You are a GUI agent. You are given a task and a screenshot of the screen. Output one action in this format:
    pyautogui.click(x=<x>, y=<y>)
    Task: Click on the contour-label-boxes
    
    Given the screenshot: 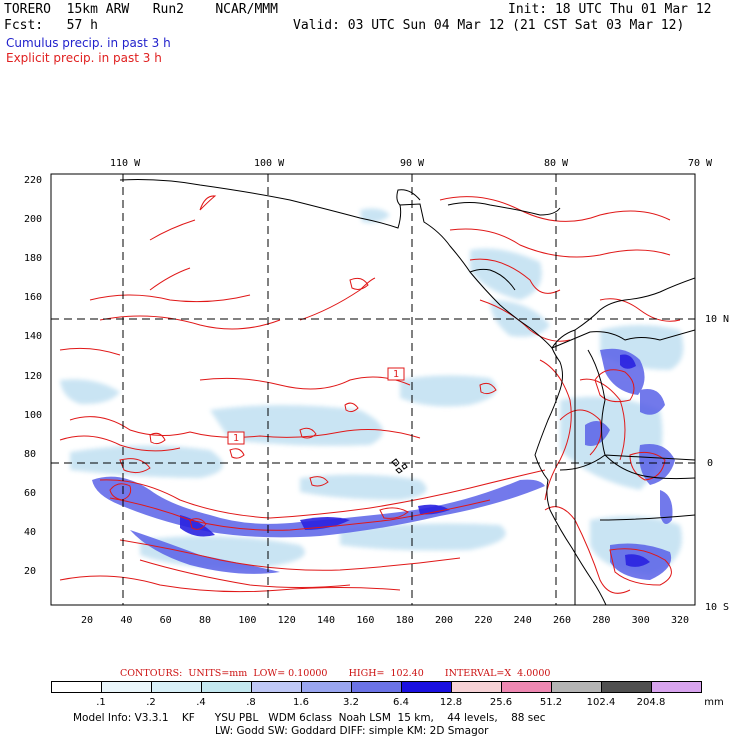 What is the action you would take?
    pyautogui.click(x=316, y=406)
    